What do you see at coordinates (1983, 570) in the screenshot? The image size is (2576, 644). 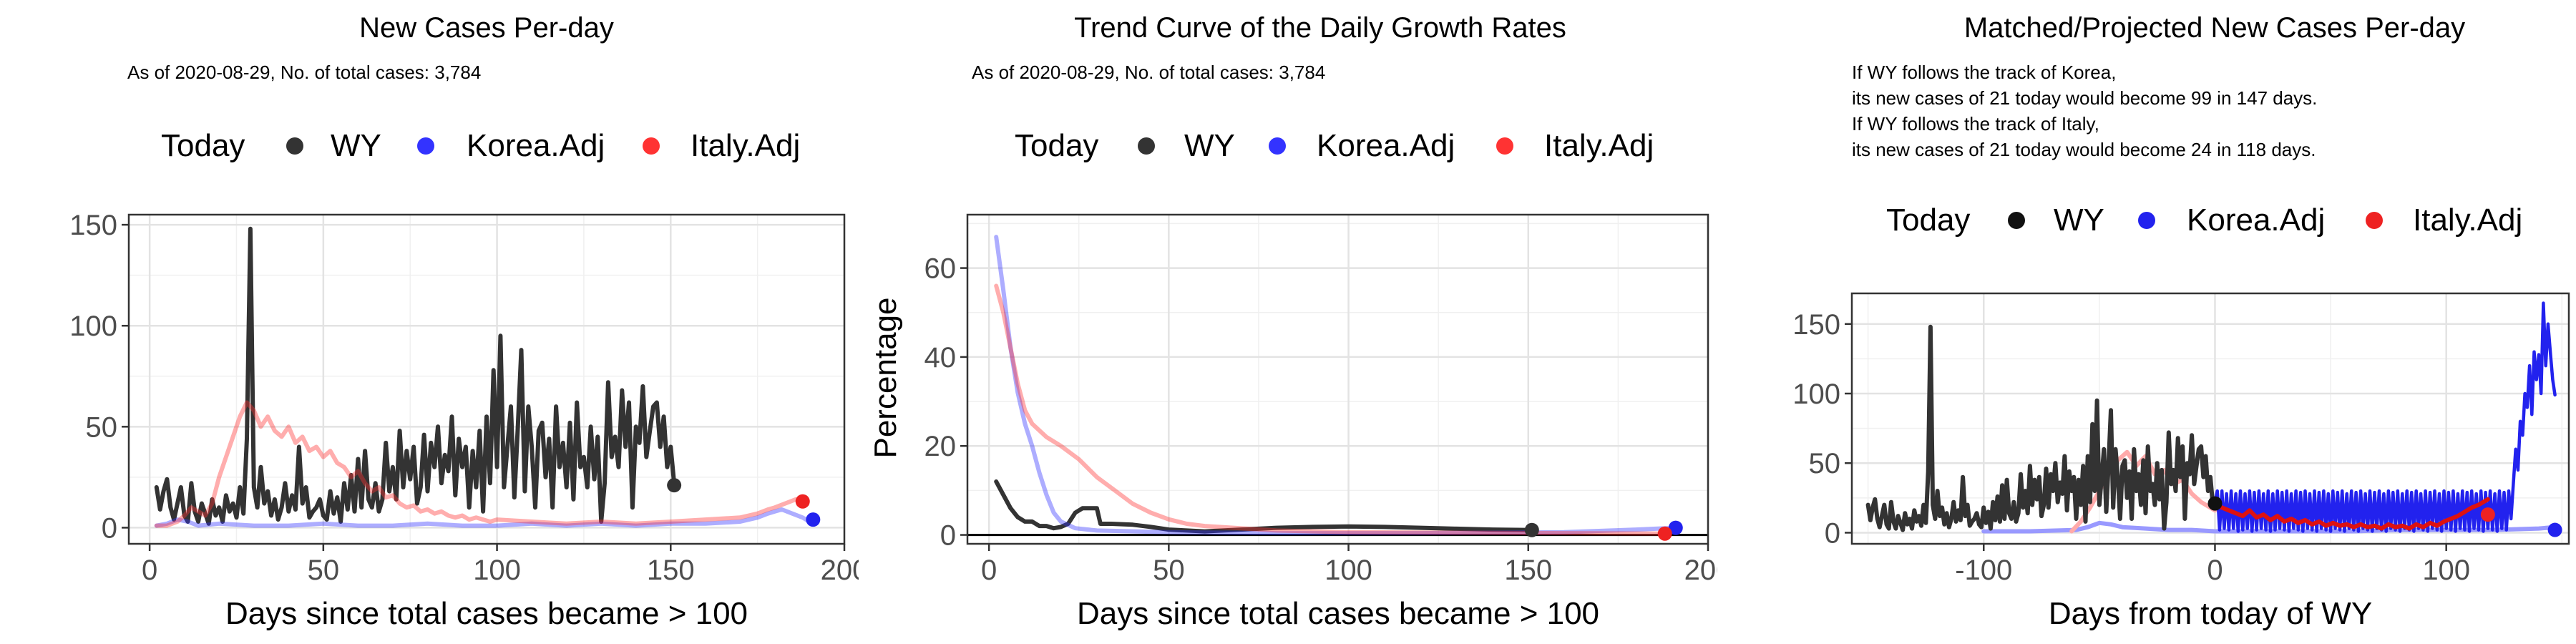 I see `x-tick-label: -100` at bounding box center [1983, 570].